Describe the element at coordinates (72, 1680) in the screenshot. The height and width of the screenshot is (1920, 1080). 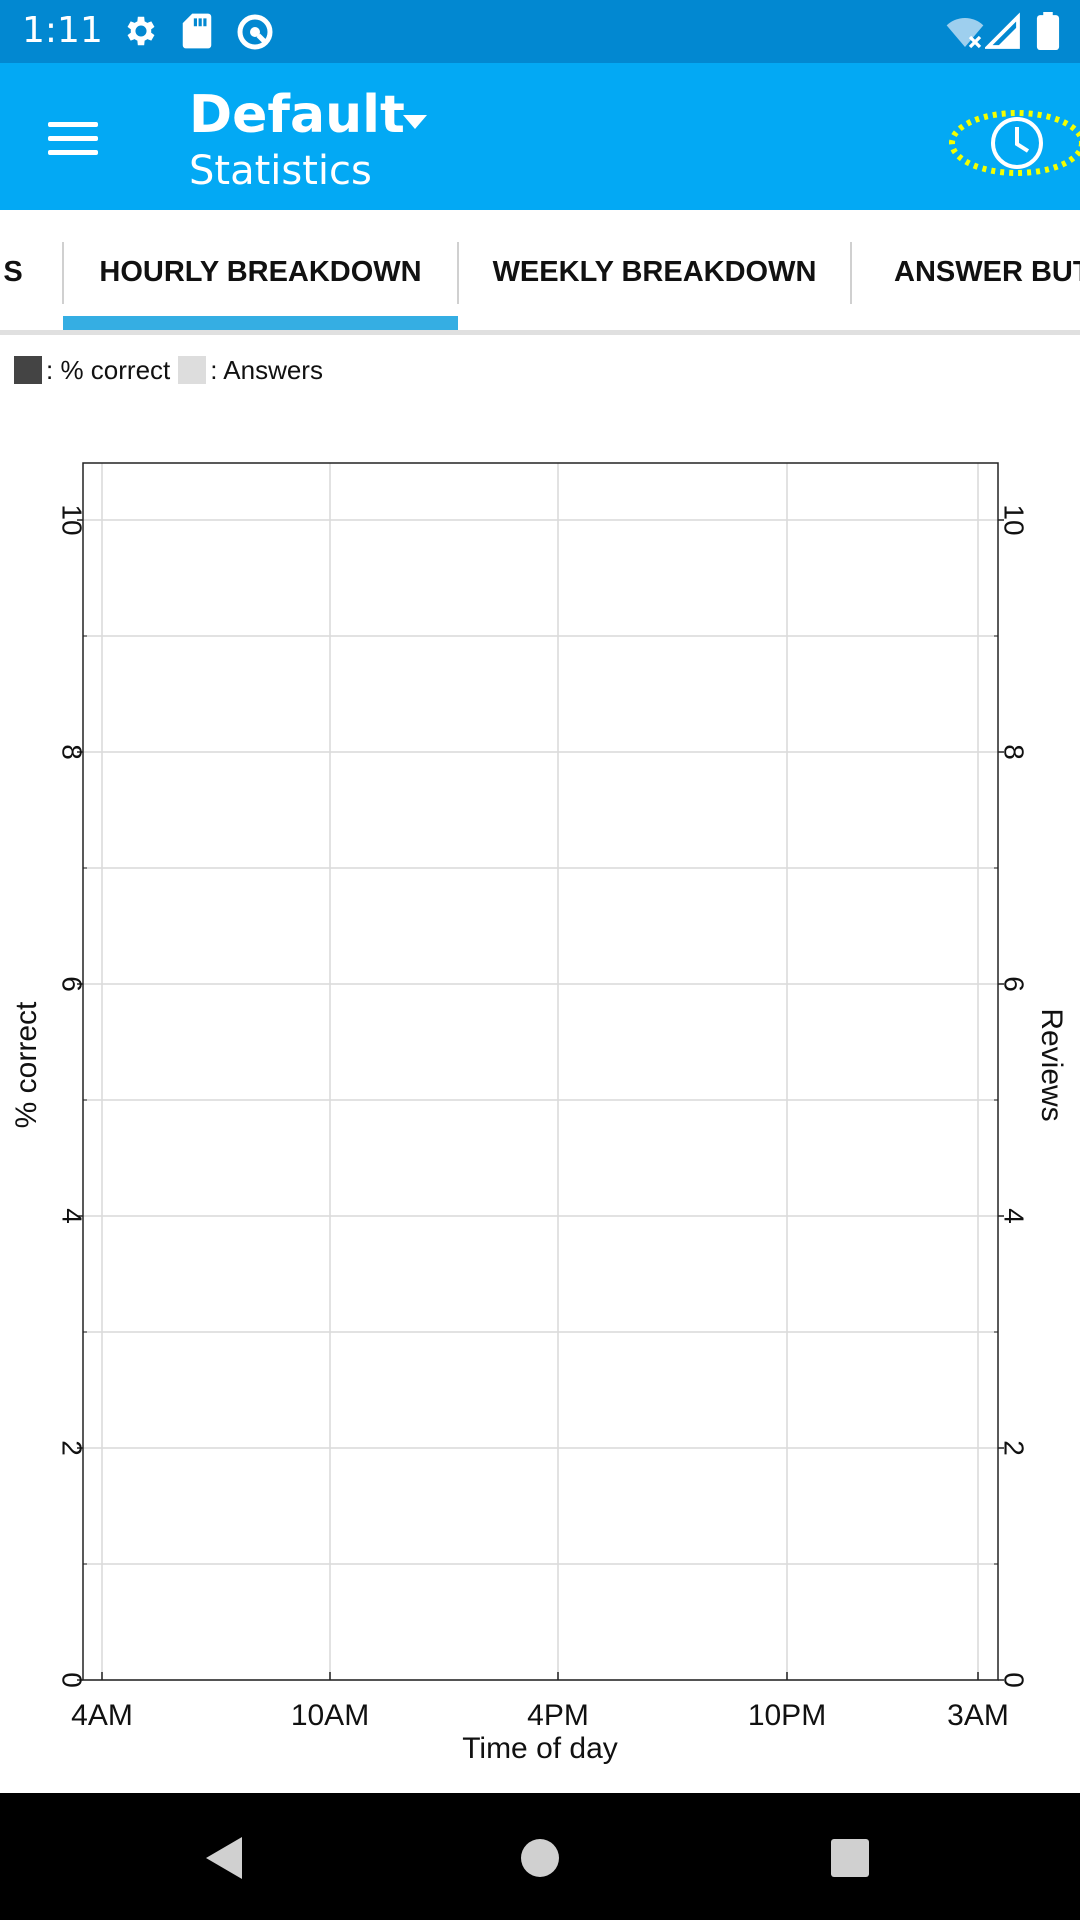
I see `y-tick-label-left: 0` at that location.